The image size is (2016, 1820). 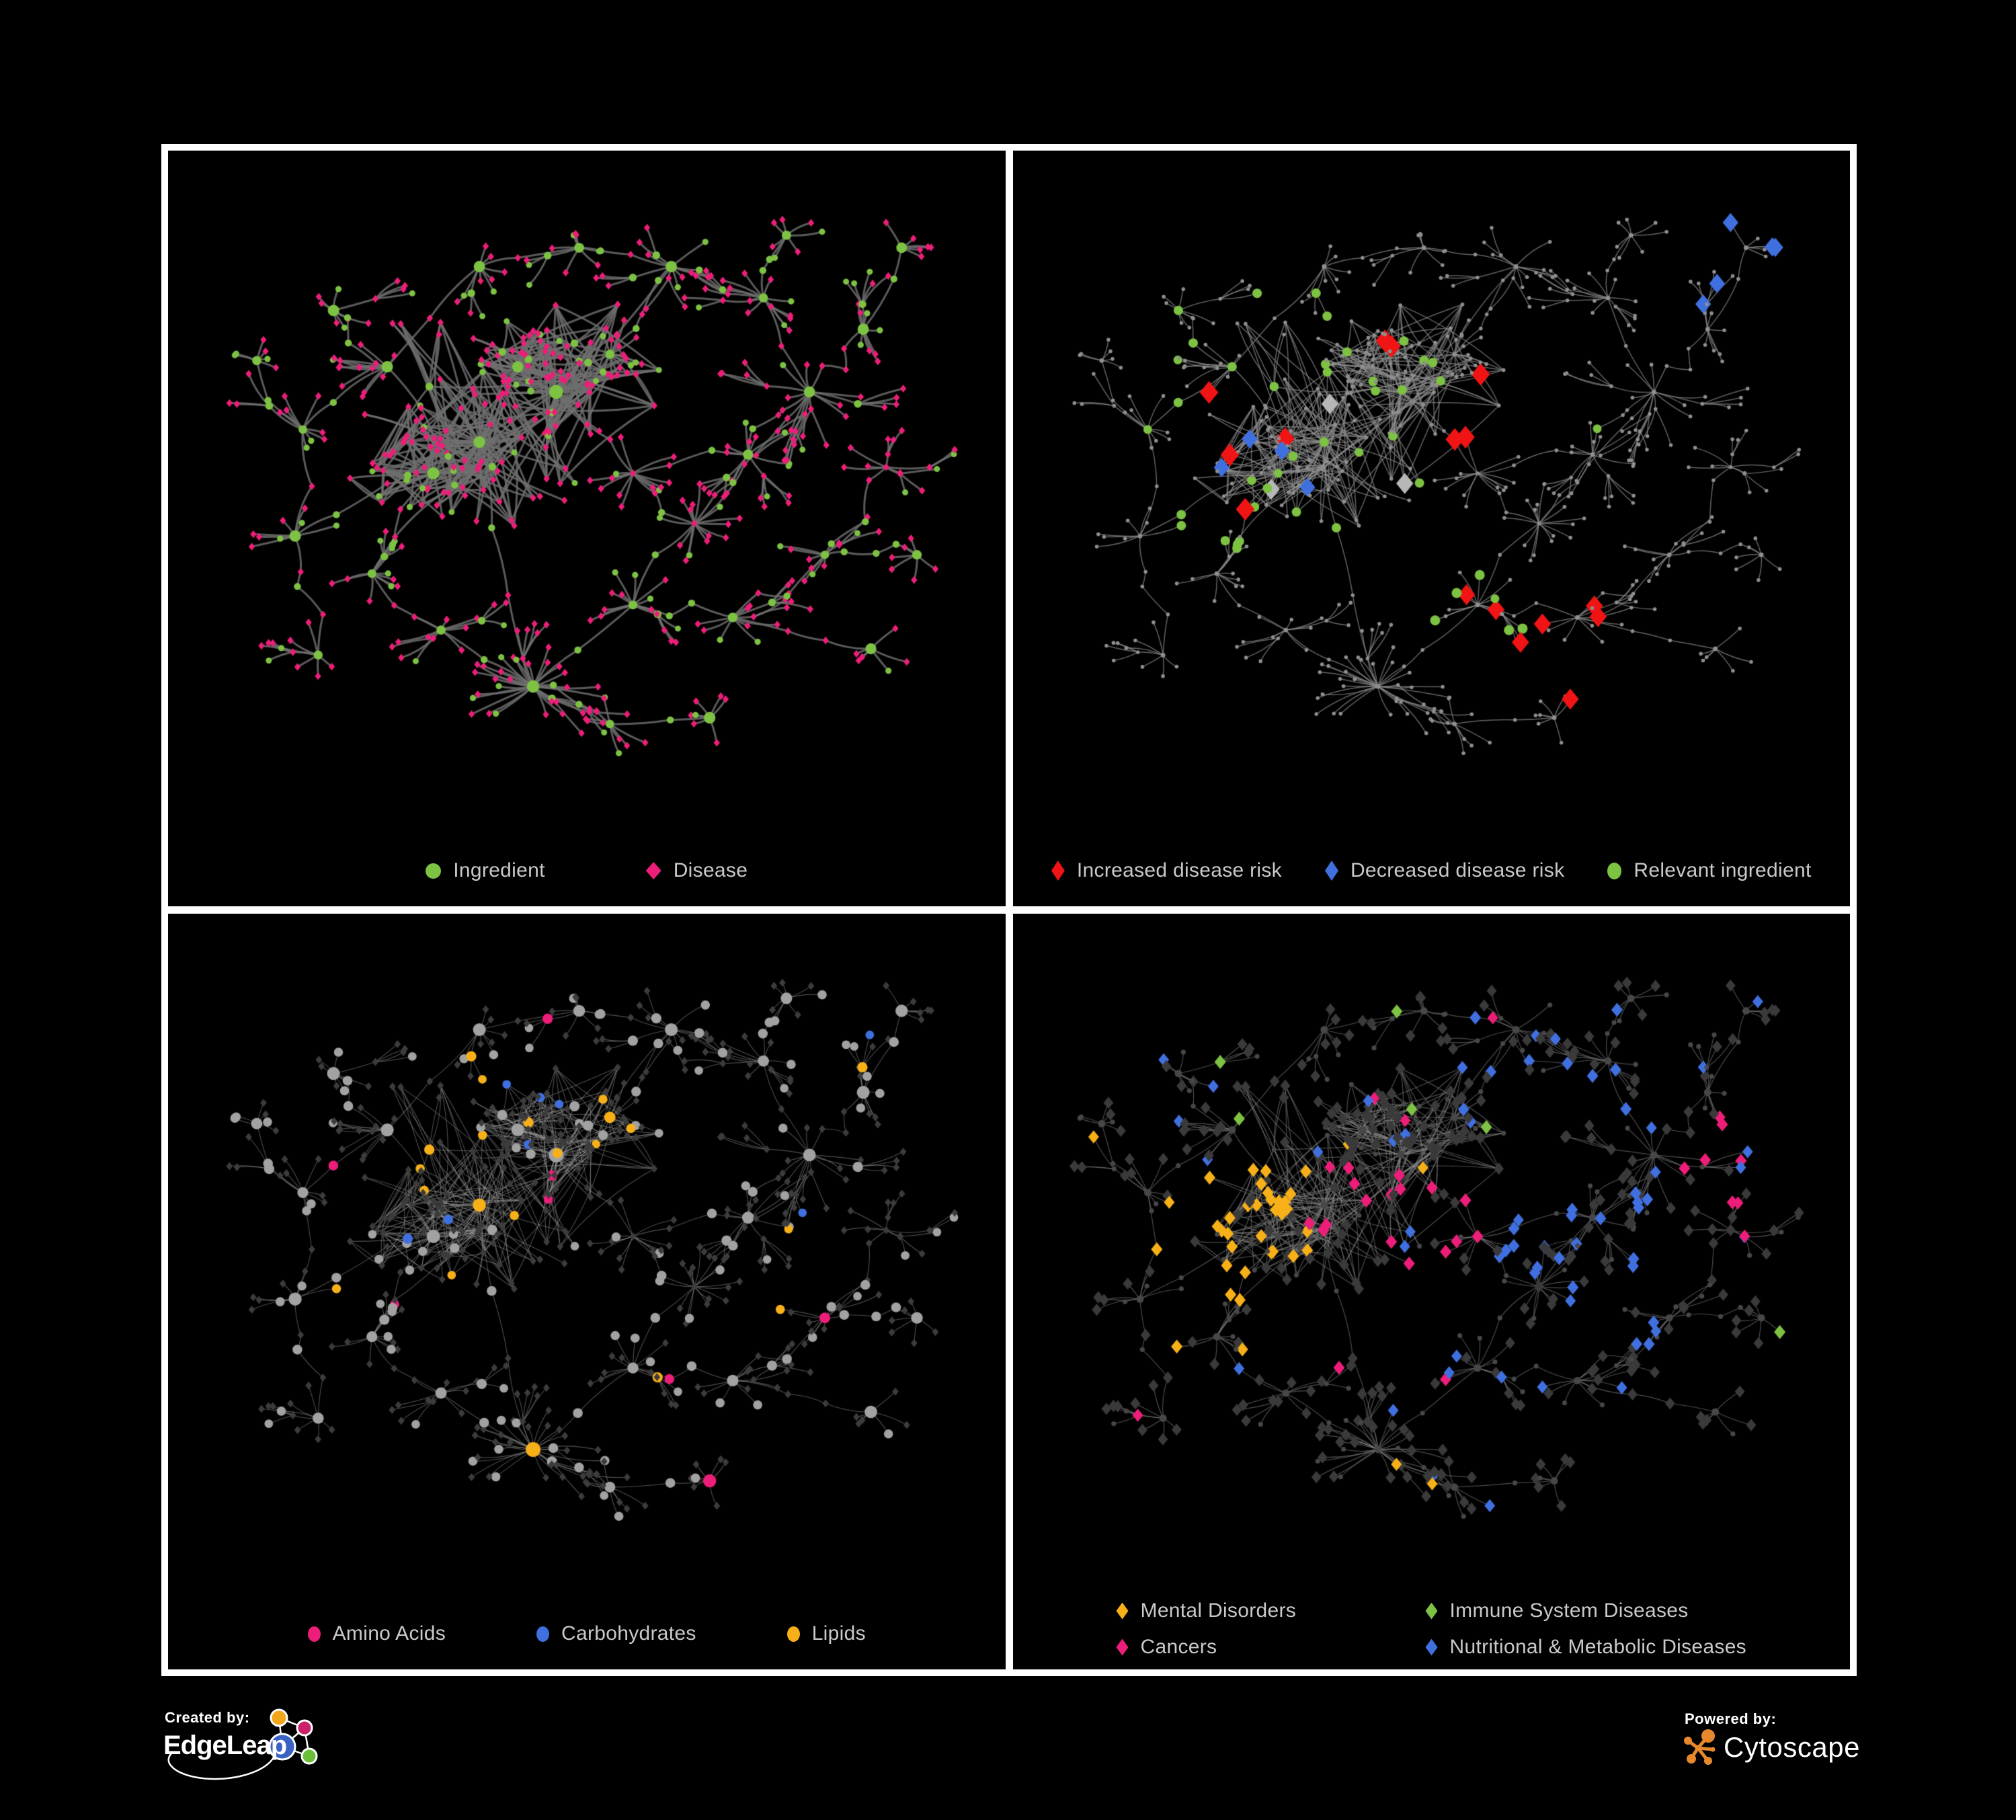 What do you see at coordinates (1122, 1647) in the screenshot?
I see `cancers-marker-icon` at bounding box center [1122, 1647].